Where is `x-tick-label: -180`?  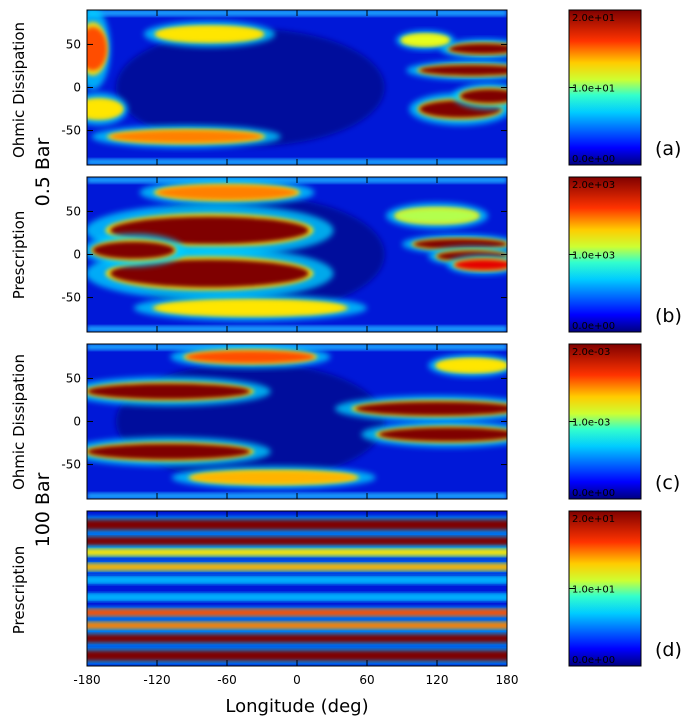 x-tick-label: -180 is located at coordinates (86, 680).